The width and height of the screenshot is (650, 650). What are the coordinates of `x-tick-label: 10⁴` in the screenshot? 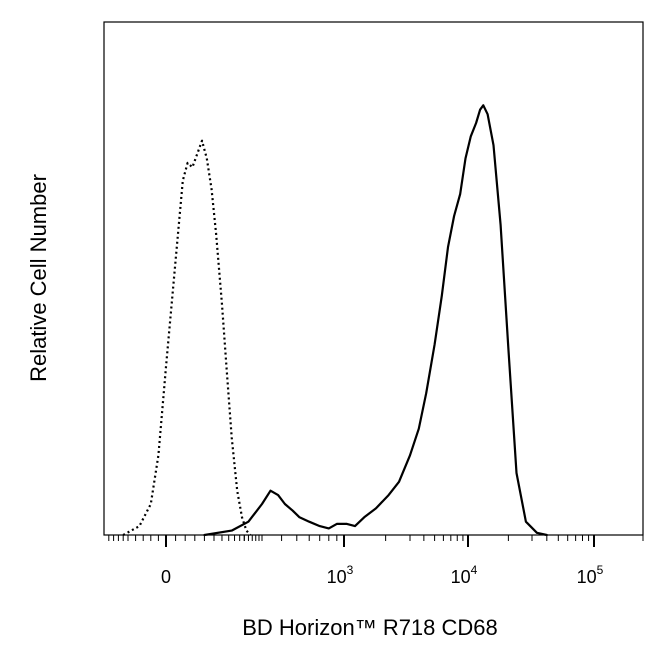 It's located at (464, 575).